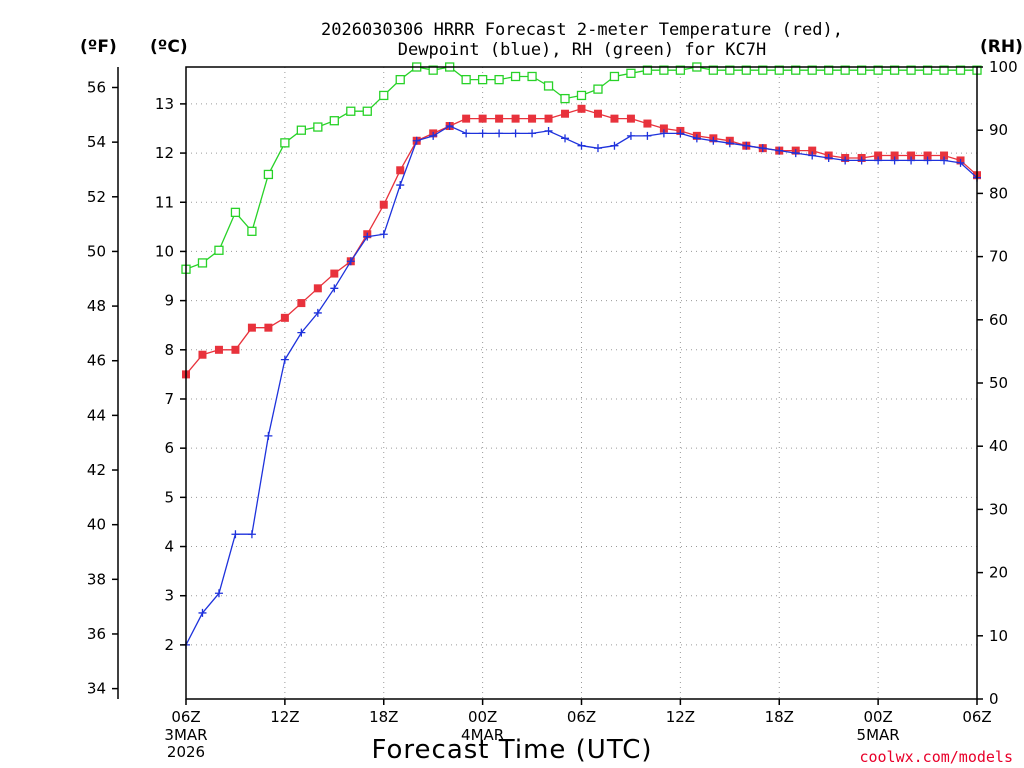 The height and width of the screenshot is (768, 1024). Describe the element at coordinates (779, 717) in the screenshot. I see `x-tick-label: 18Z` at that location.